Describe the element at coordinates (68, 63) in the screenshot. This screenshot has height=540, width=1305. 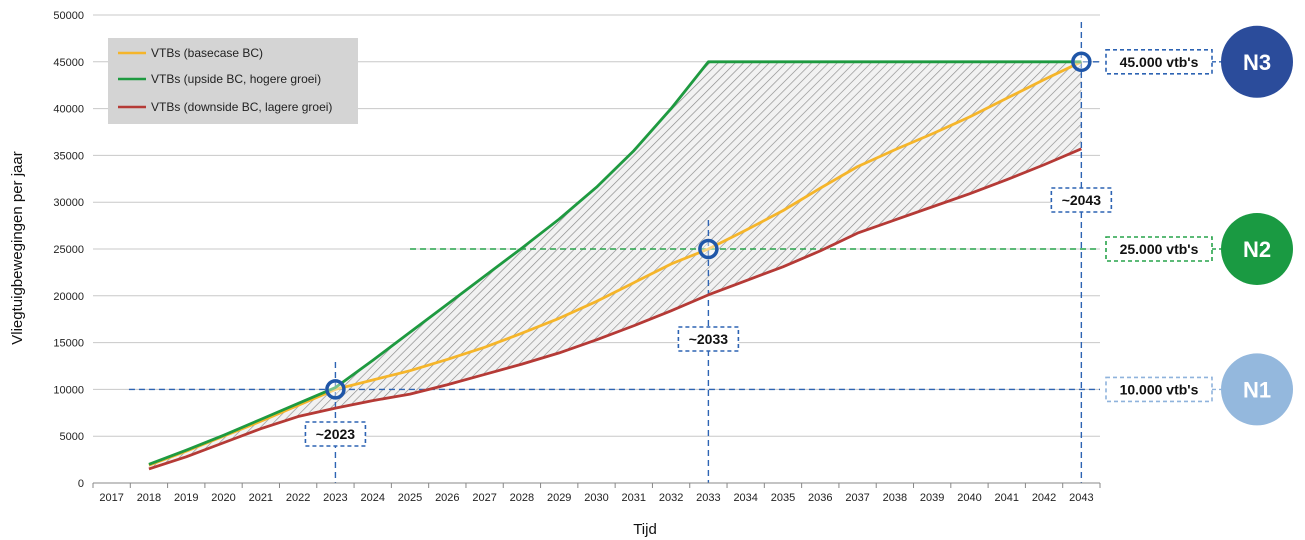
I see `y-tick-label: 45000` at that location.